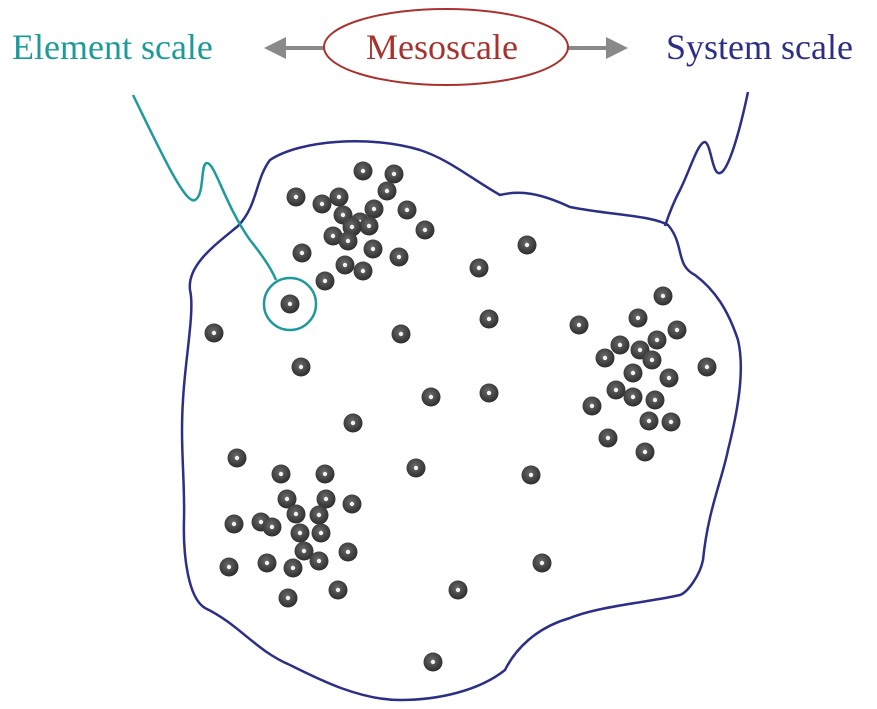  Describe the element at coordinates (598, 48) in the screenshot. I see `arrow-right` at that location.